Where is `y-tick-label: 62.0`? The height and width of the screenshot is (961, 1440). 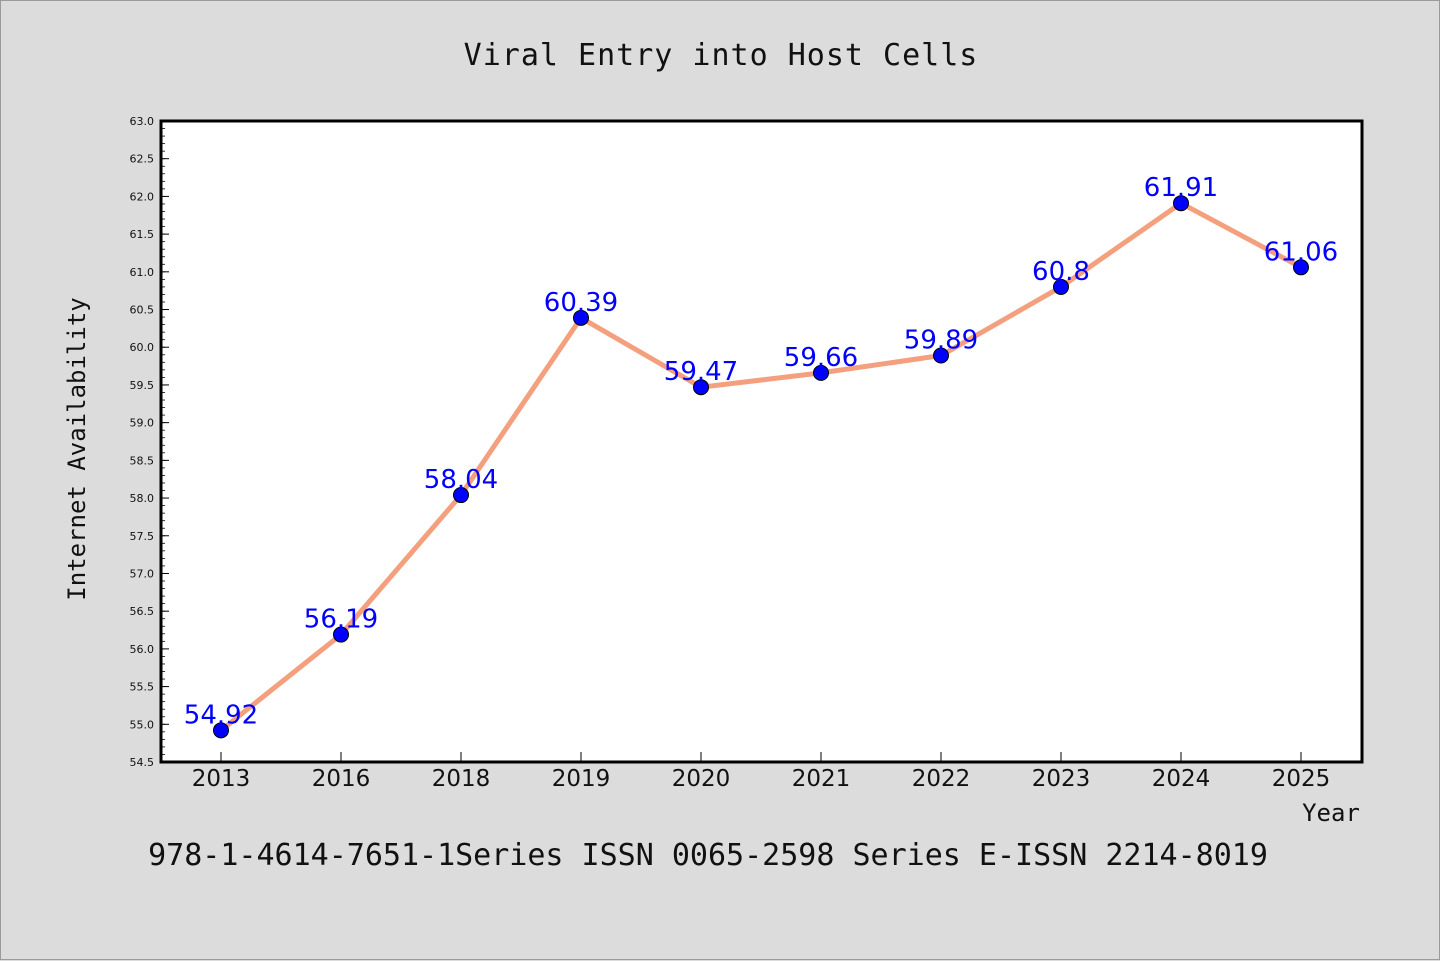
y-tick-label: 62.0 is located at coordinates (142, 196).